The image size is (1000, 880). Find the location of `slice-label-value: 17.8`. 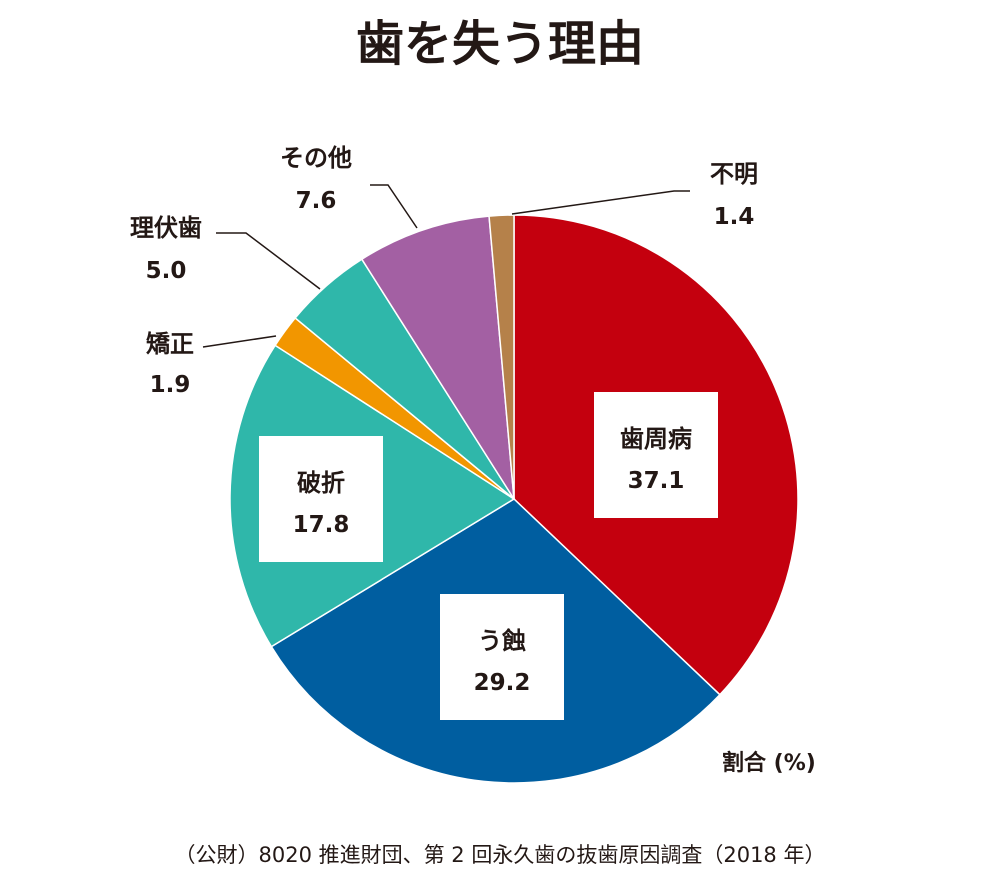

slice-label-value: 17.8 is located at coordinates (321, 525).